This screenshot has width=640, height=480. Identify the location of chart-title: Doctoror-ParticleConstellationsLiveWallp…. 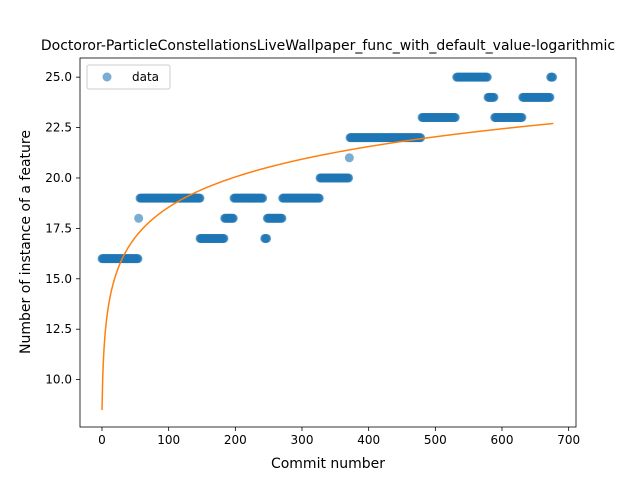
(328, 46).